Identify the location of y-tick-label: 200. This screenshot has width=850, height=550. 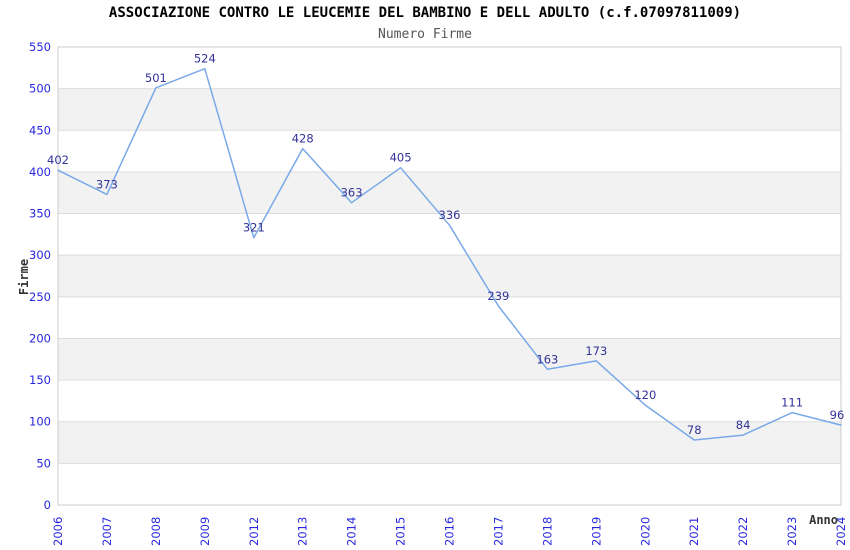
(40, 339).